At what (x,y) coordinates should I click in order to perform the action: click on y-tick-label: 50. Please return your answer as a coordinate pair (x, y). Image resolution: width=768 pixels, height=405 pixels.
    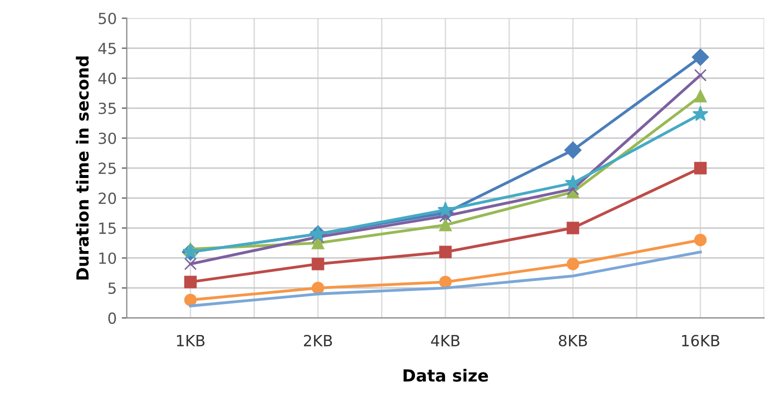
    Looking at the image, I should click on (107, 18).